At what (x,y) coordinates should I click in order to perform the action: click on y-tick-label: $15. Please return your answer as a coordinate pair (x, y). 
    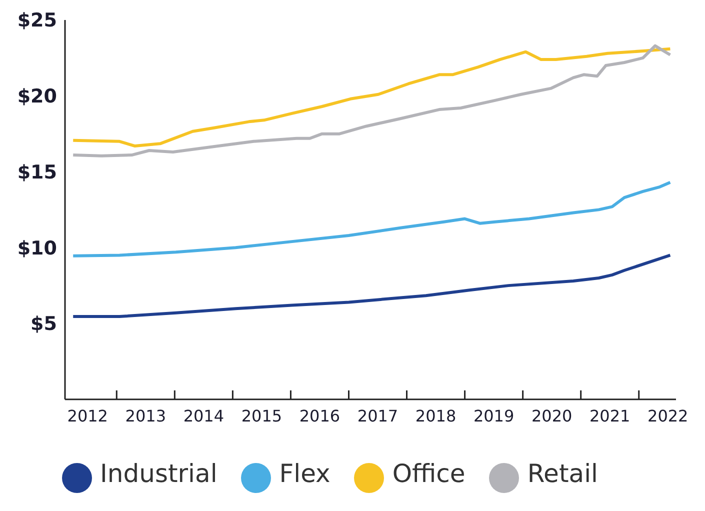
    Looking at the image, I should click on (37, 172).